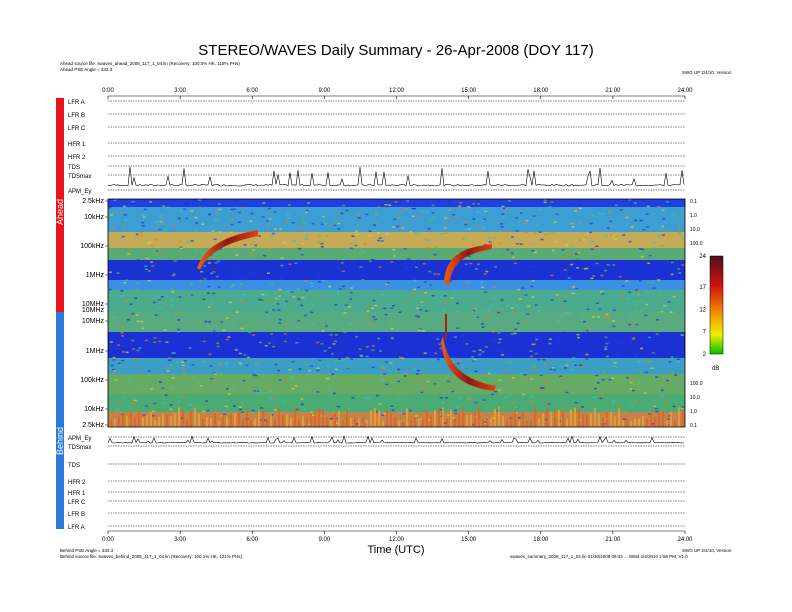  I want to click on y-tick-label: 10kHz, so click(94, 217).